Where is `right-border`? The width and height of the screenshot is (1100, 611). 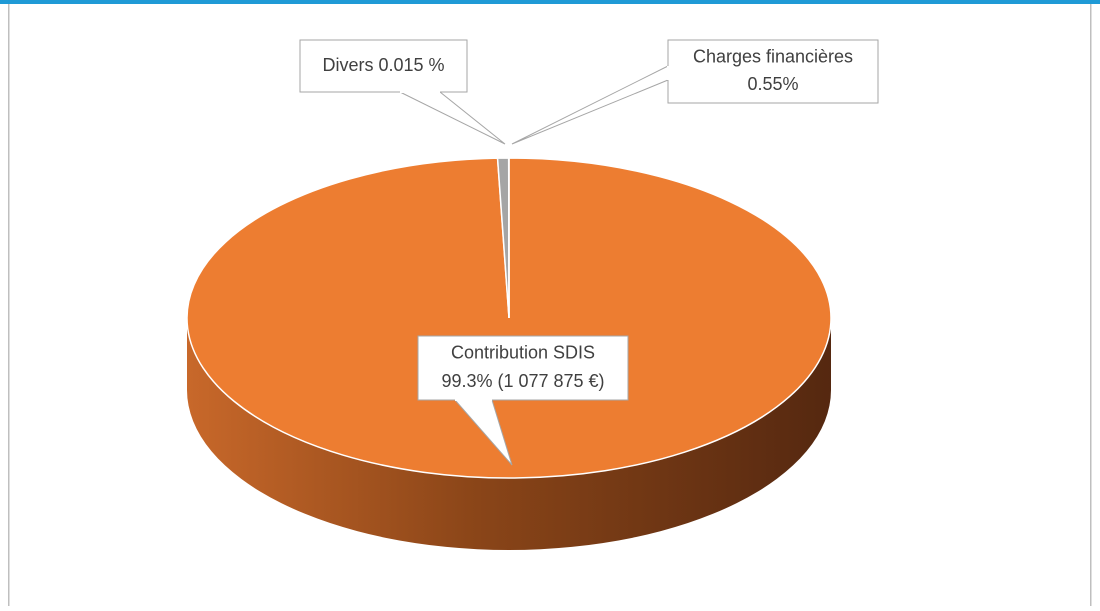
right-border is located at coordinates (1091, 305).